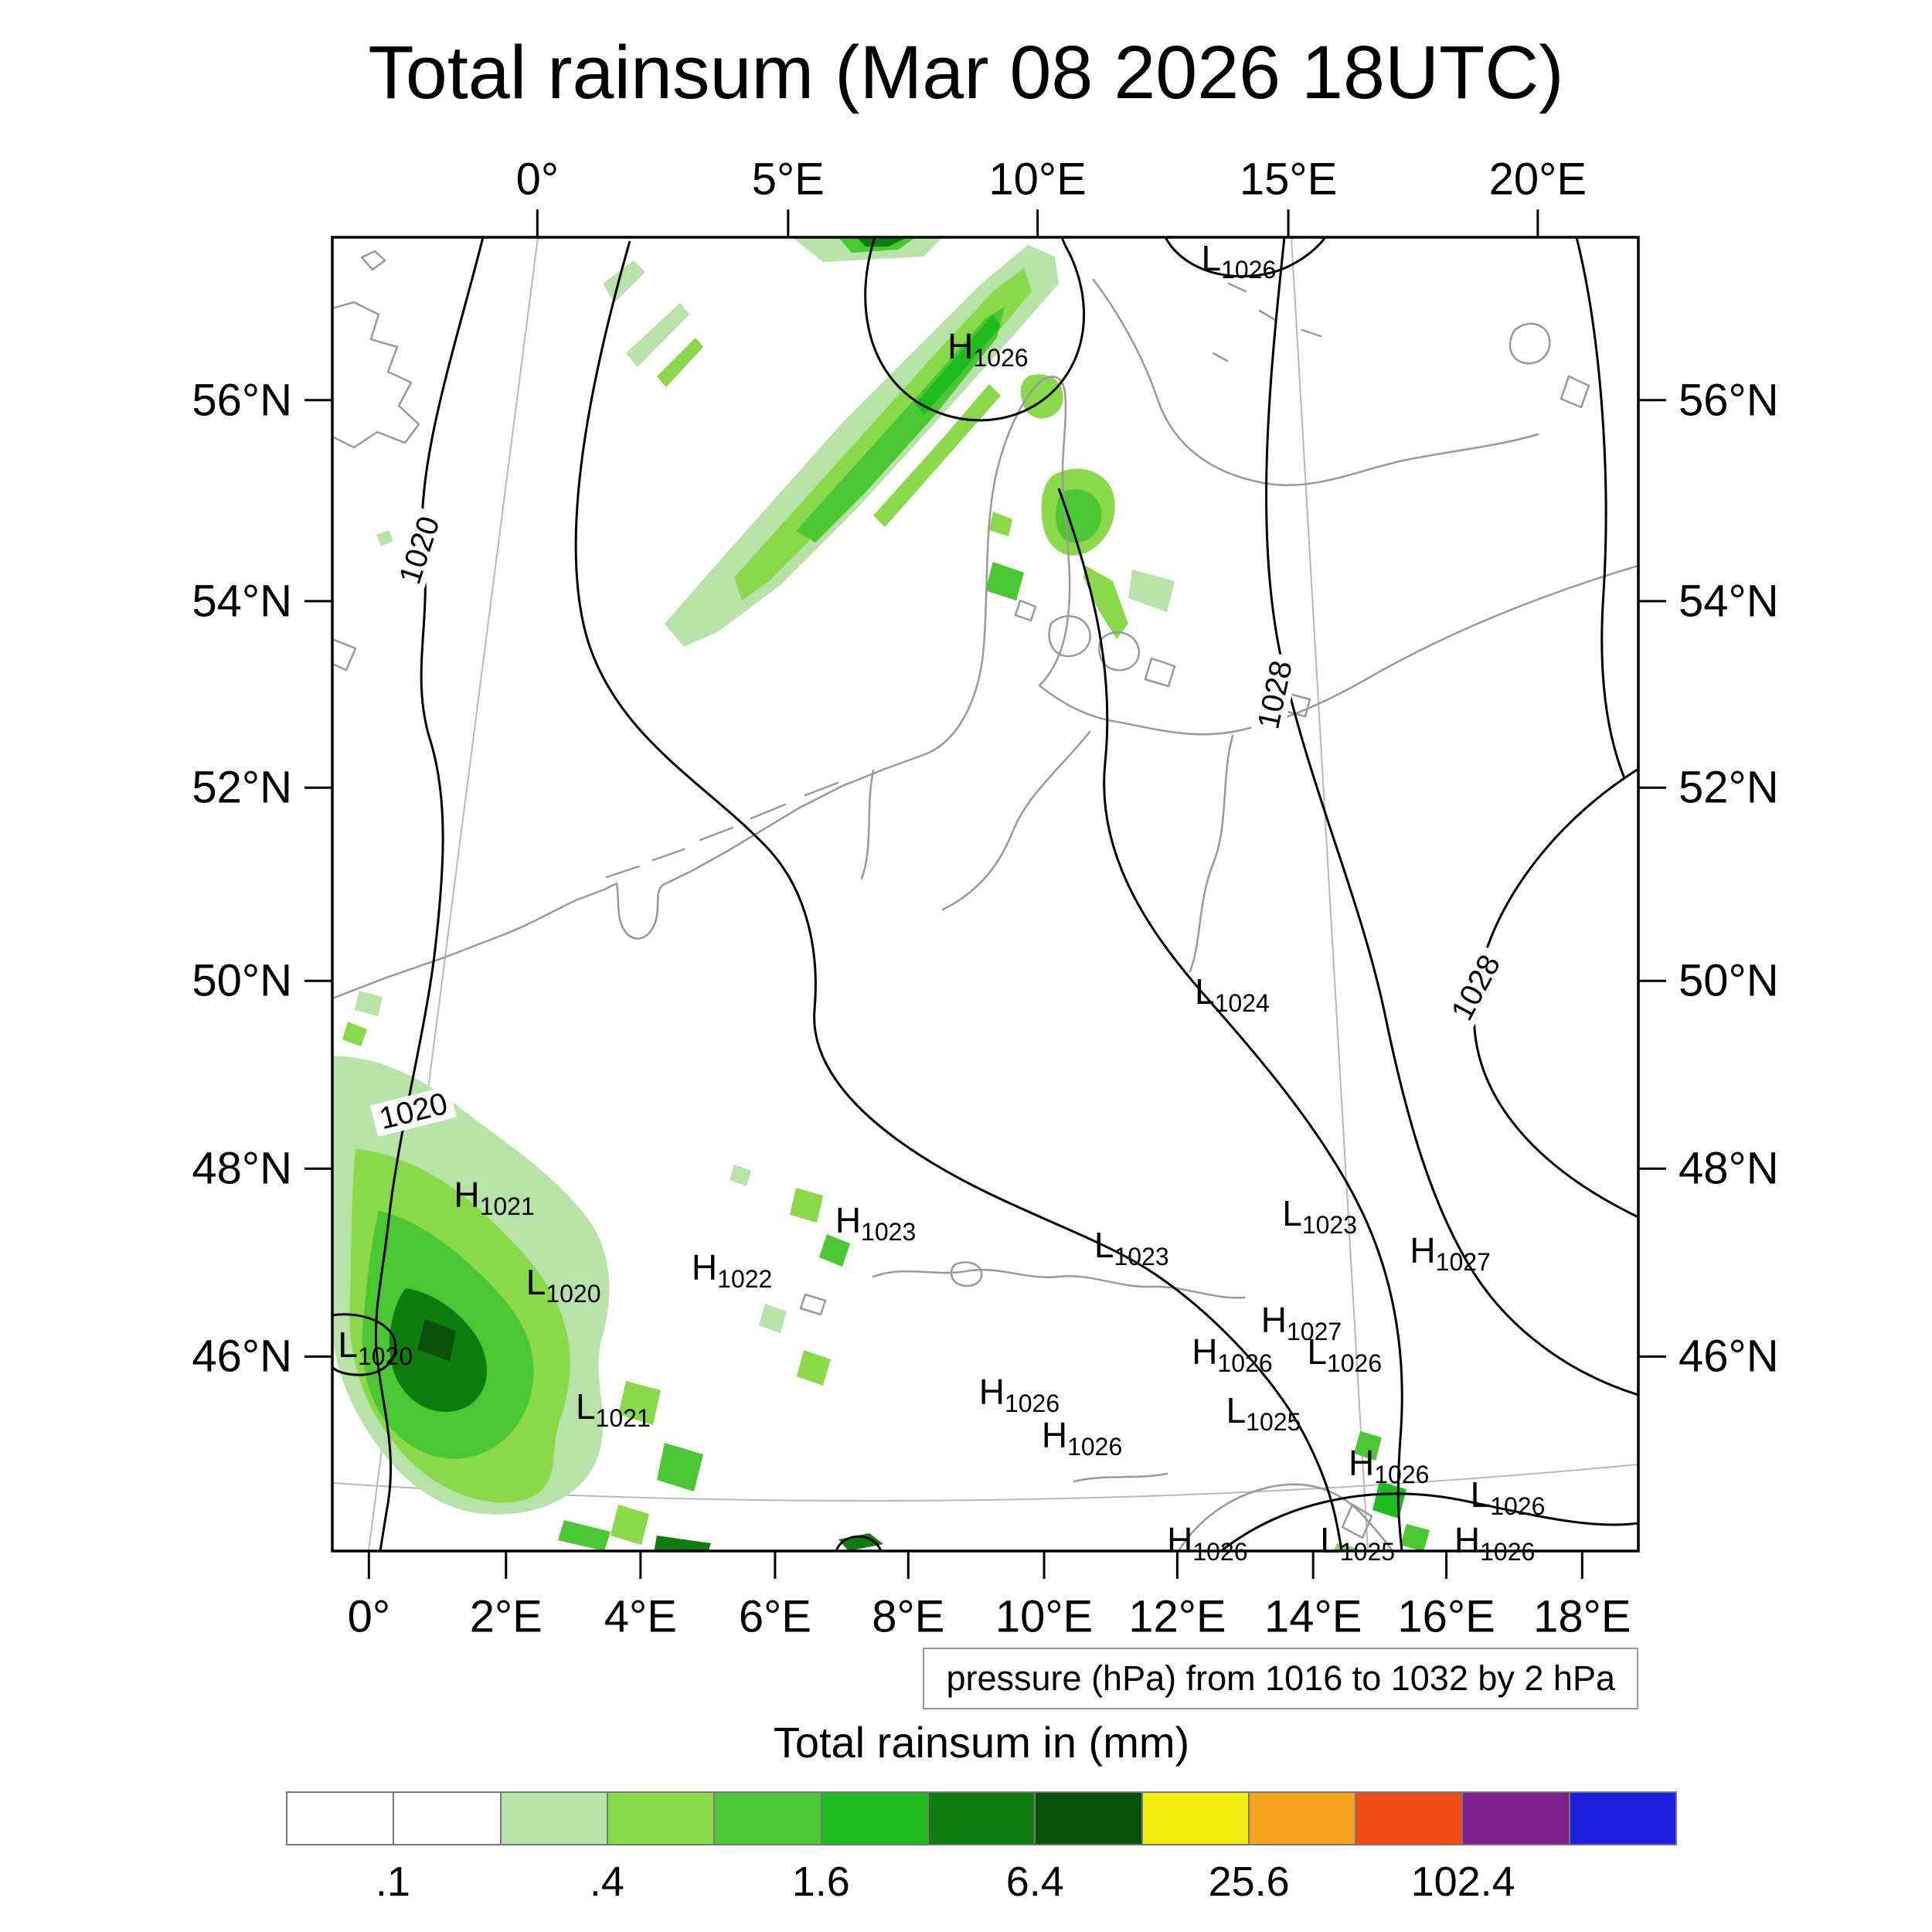  Describe the element at coordinates (876, 1222) in the screenshot. I see `pressure-marker: H1023` at that location.